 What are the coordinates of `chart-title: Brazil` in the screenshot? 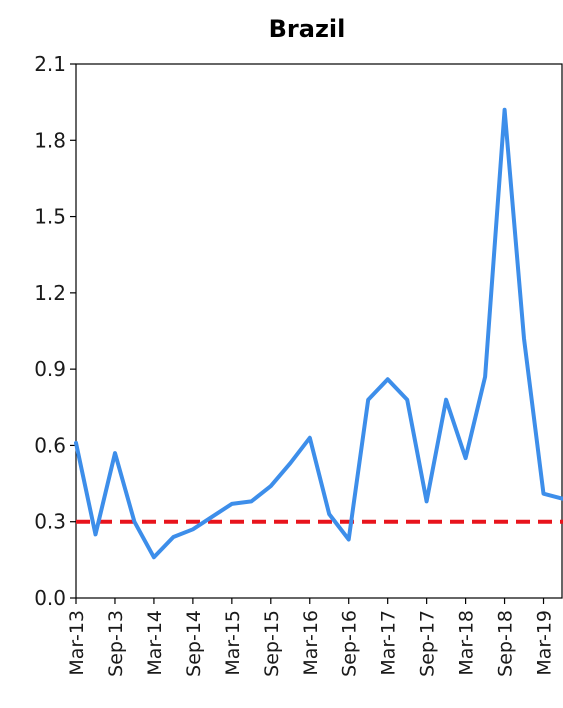 It's located at (307, 29).